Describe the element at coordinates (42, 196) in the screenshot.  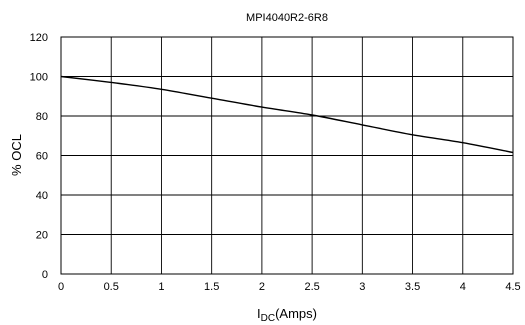
I see `y-tick-label: 40` at that location.